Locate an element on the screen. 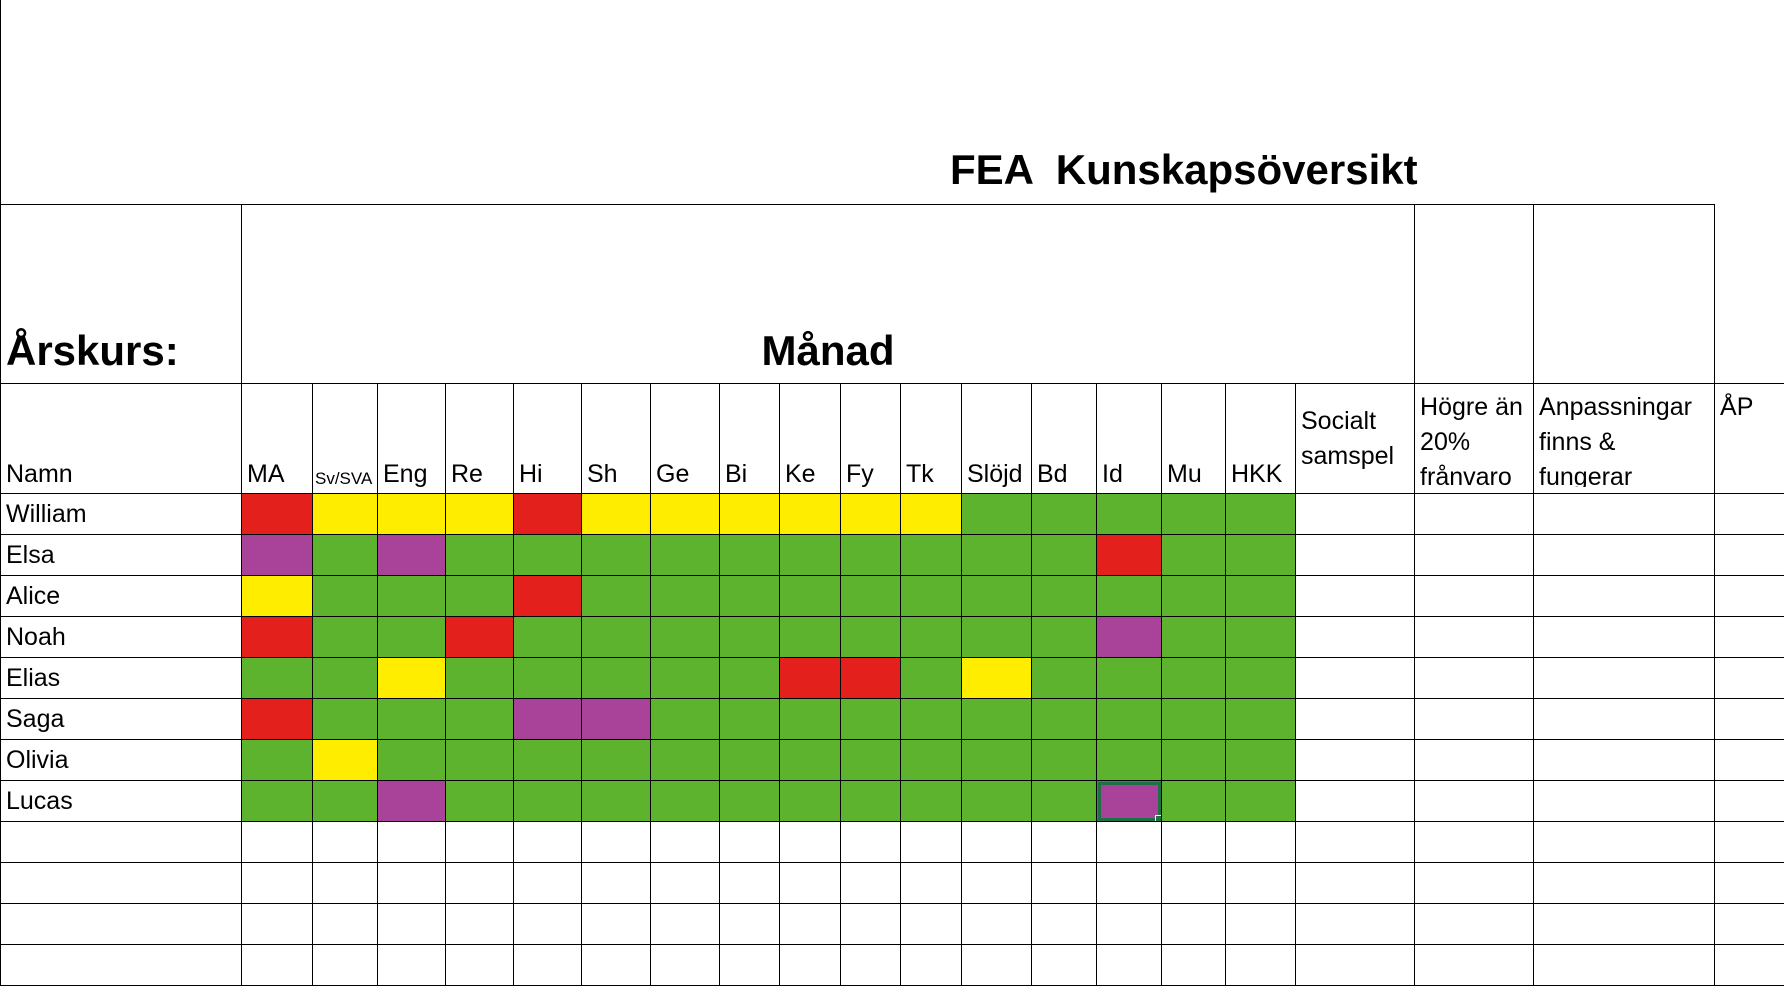  month-label-cell: Månad is located at coordinates (828, 294).